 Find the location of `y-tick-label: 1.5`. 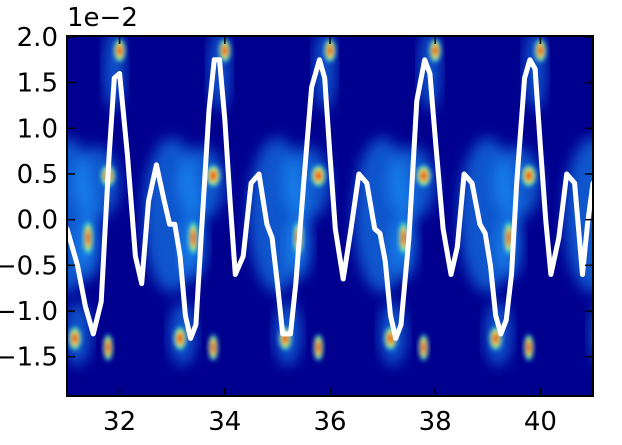

y-tick-label: 1.5 is located at coordinates (37, 84).